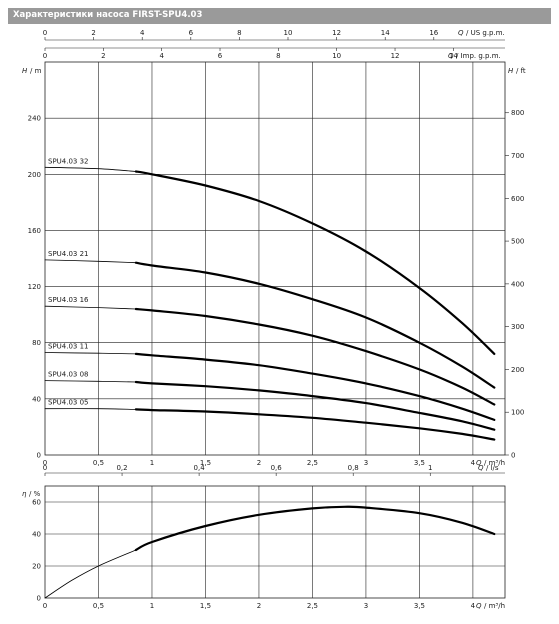 Image resolution: width=559 pixels, height=624 pixels. What do you see at coordinates (39, 599) in the screenshot?
I see `eff-y-tick-label: 0` at bounding box center [39, 599].